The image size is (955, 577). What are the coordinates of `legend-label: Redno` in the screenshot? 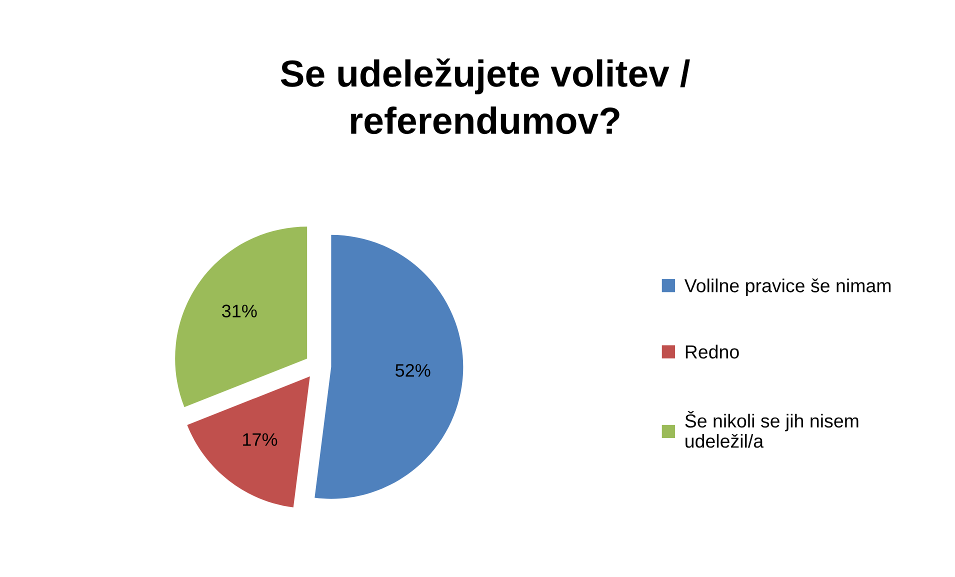 It's located at (712, 351).